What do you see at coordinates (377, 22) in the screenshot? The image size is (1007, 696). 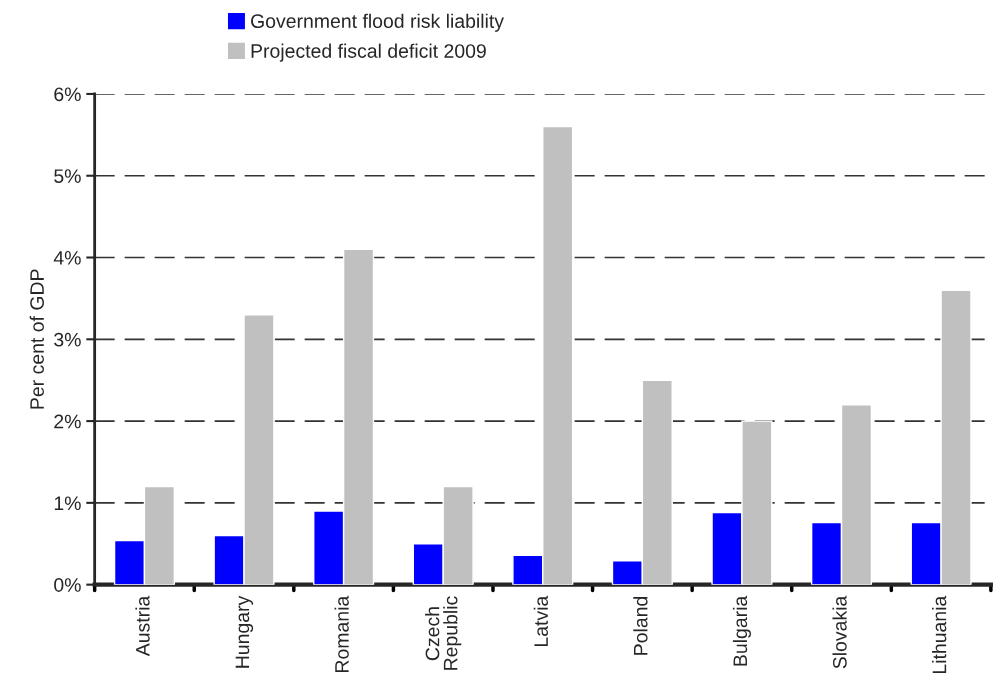 I see `legend-label: Government flood risk liability` at bounding box center [377, 22].